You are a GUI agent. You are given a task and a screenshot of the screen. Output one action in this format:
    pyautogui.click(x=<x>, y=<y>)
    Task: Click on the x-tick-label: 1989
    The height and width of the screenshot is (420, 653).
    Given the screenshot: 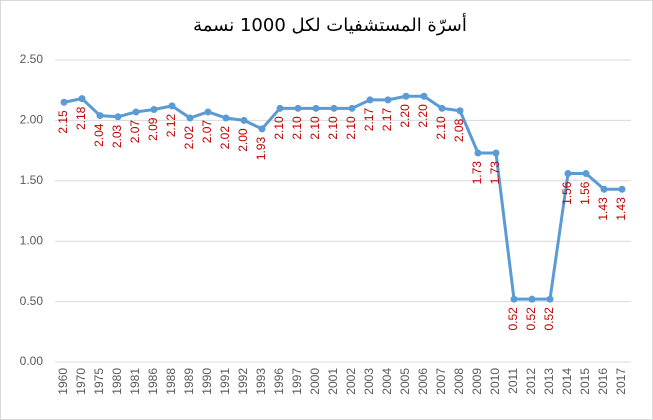 What is the action you would take?
    pyautogui.click(x=189, y=381)
    